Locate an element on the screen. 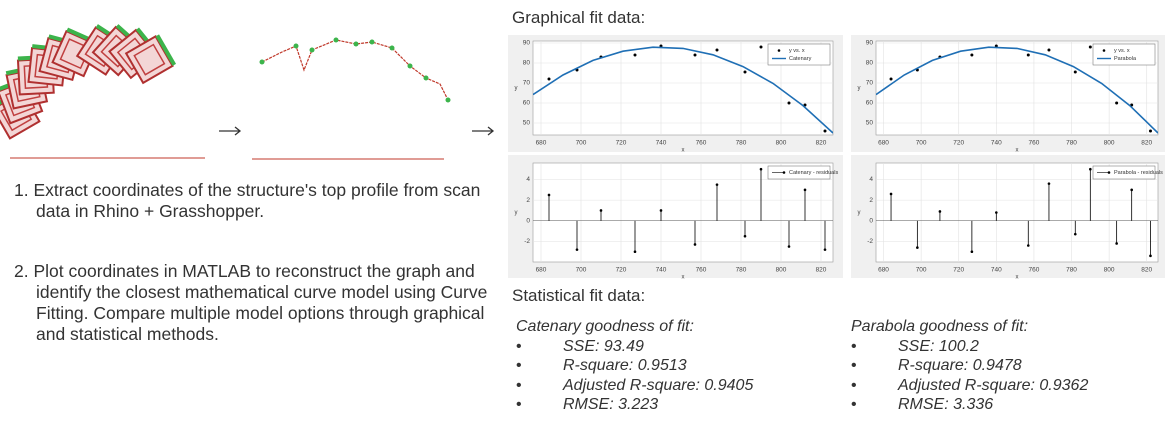 This screenshot has width=1172, height=425. fit-stat: RMSE: 3.336 is located at coordinates (969, 405).